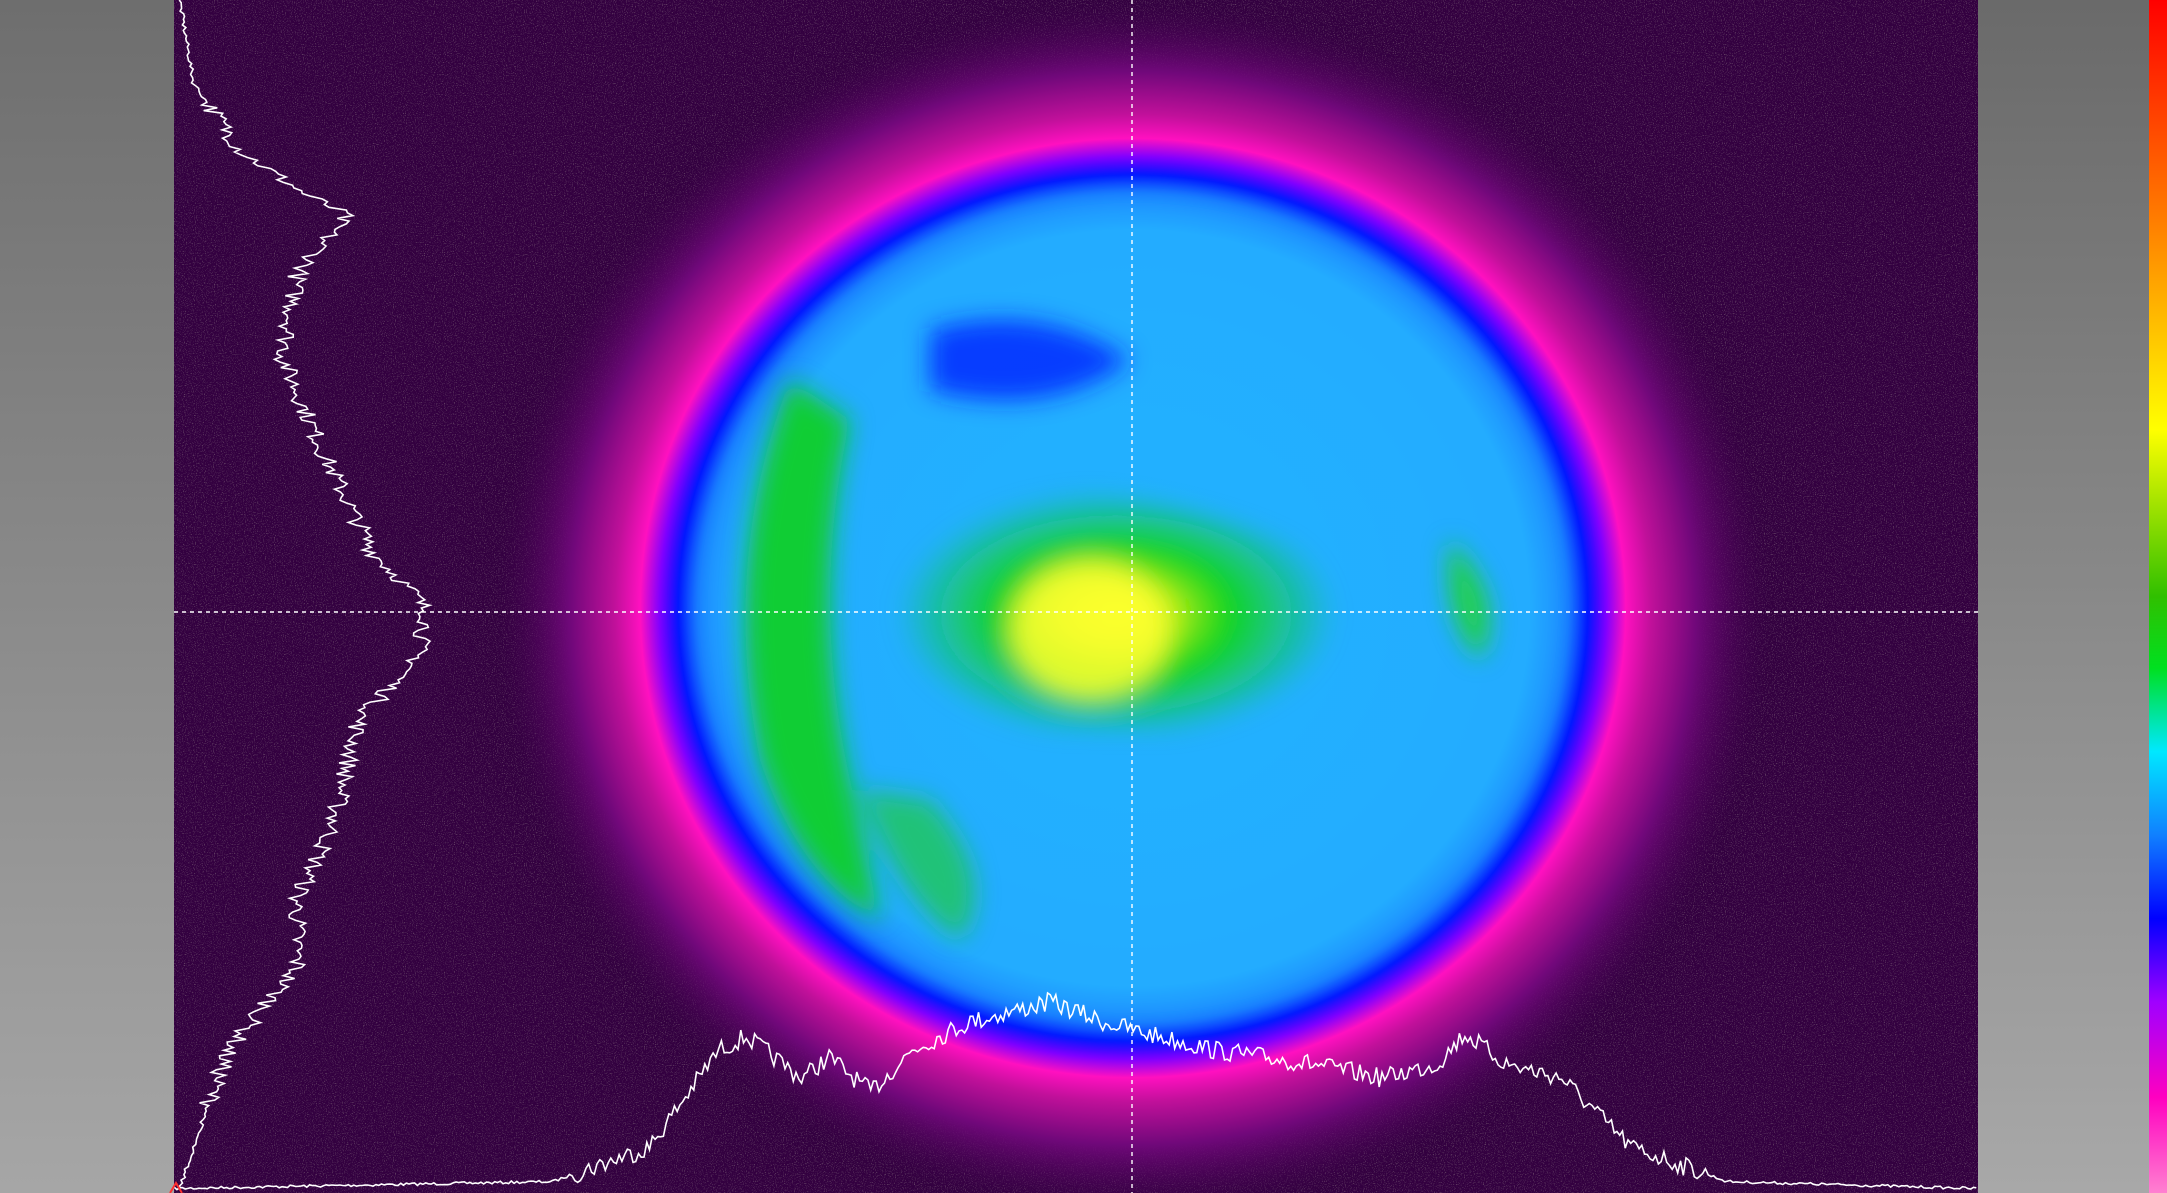 Image resolution: width=2167 pixels, height=1193 pixels. What do you see at coordinates (2063, 596) in the screenshot?
I see `right-panel` at bounding box center [2063, 596].